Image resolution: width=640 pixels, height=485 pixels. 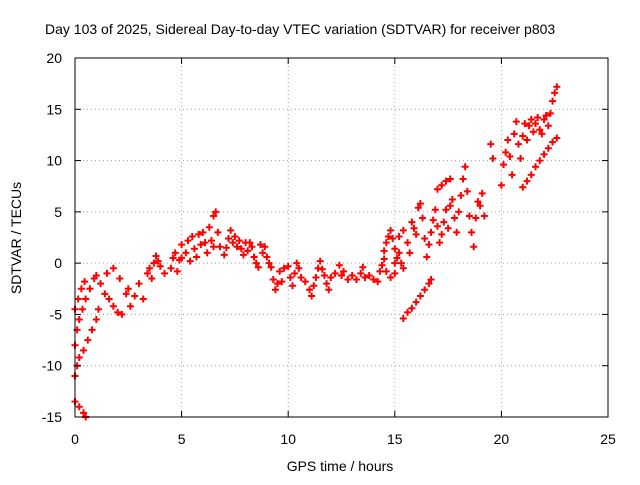 I want to click on y-tick-label: 0, so click(x=58, y=263).